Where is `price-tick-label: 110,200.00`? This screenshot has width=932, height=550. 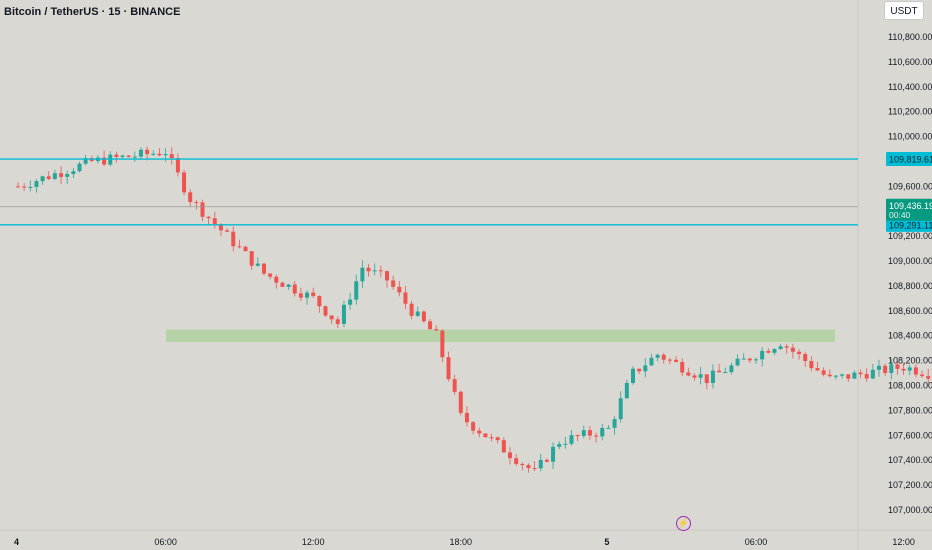
price-tick-label: 110,200.00 is located at coordinates (910, 112).